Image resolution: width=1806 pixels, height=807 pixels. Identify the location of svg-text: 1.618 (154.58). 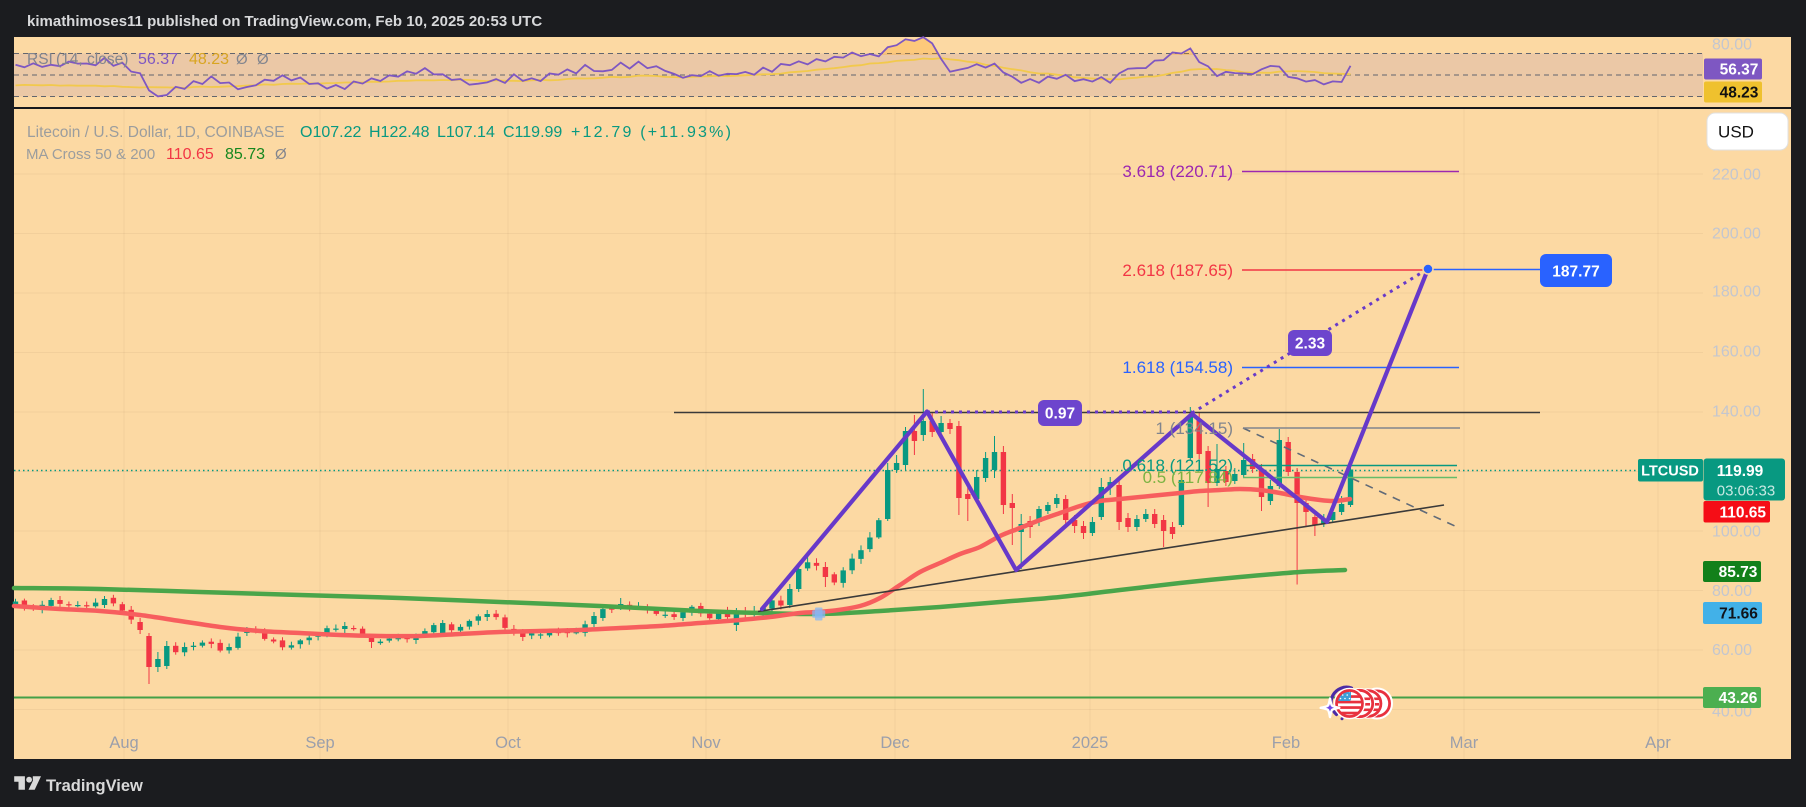
(1177, 367).